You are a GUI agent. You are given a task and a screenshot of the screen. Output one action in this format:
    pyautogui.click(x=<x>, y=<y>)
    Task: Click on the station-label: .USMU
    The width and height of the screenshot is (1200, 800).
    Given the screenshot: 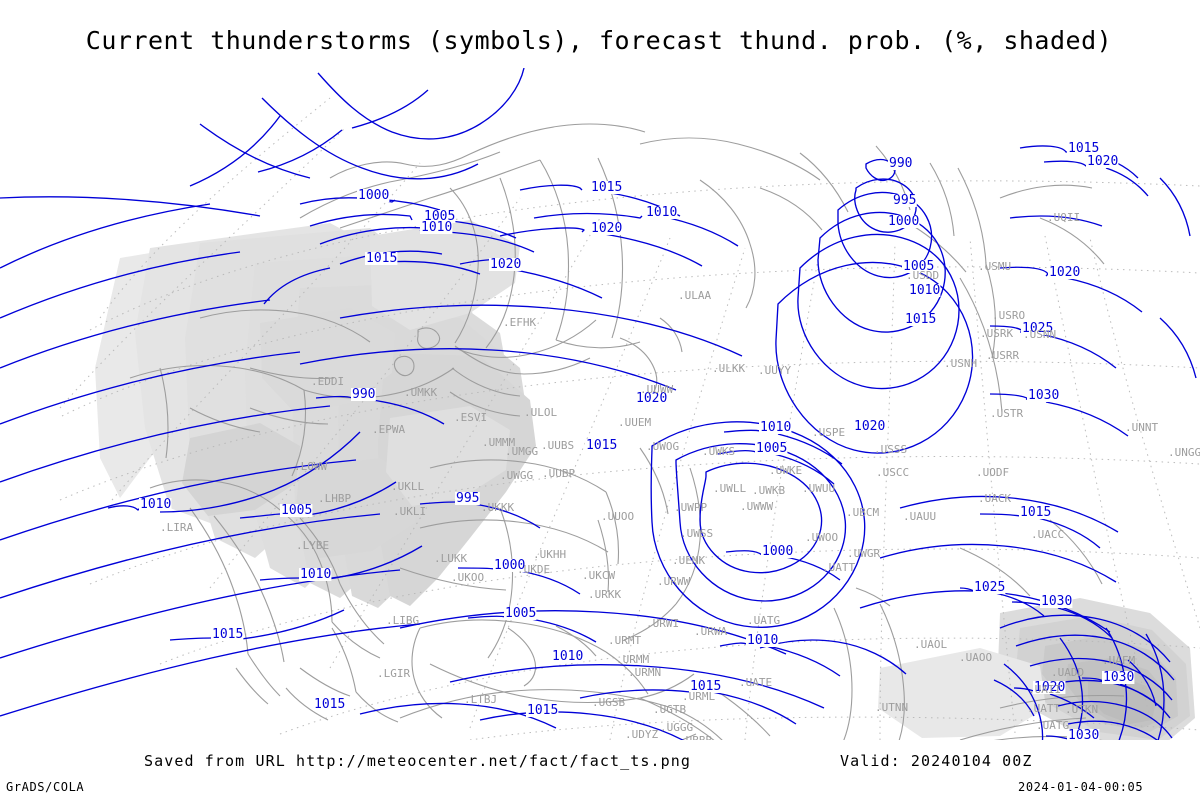 What is the action you would take?
    pyautogui.click(x=994, y=266)
    